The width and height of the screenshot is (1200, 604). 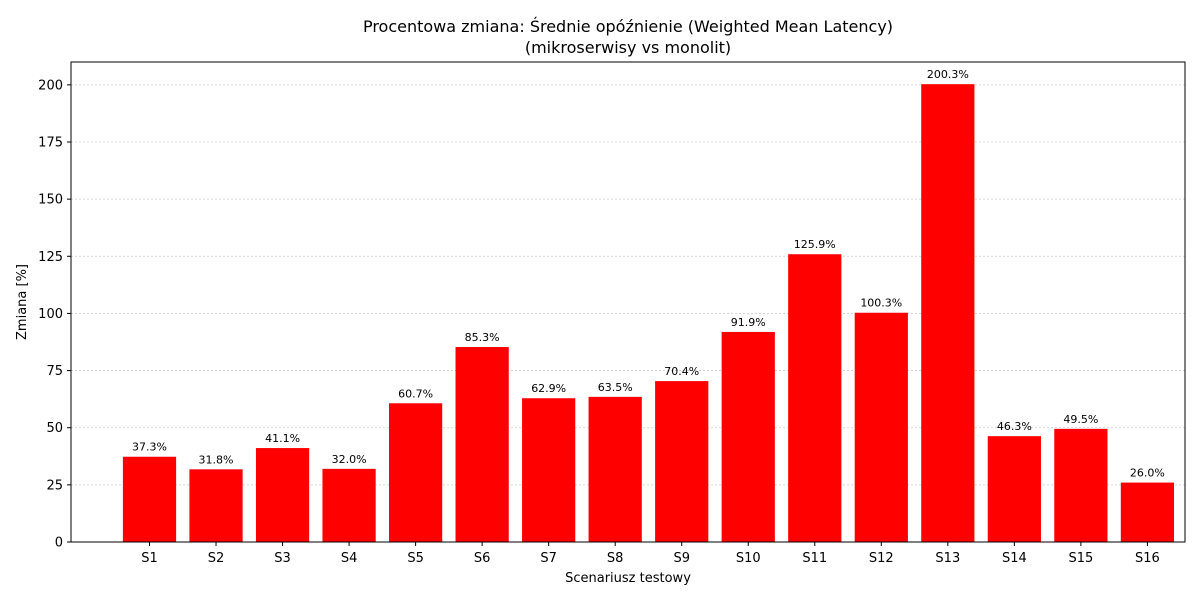 I want to click on x-tick-label: S10, so click(x=748, y=558).